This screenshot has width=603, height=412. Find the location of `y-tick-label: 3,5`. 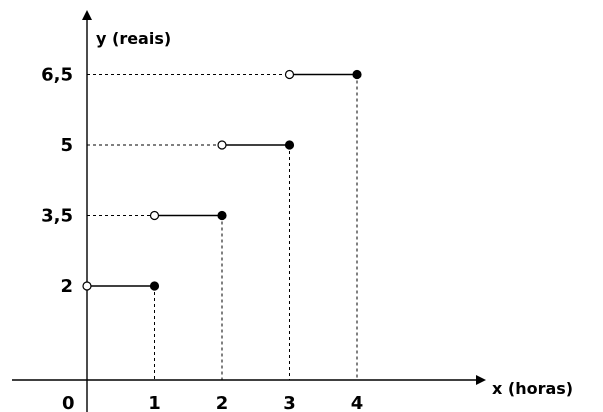

y-tick-label: 3,5 is located at coordinates (57, 216).